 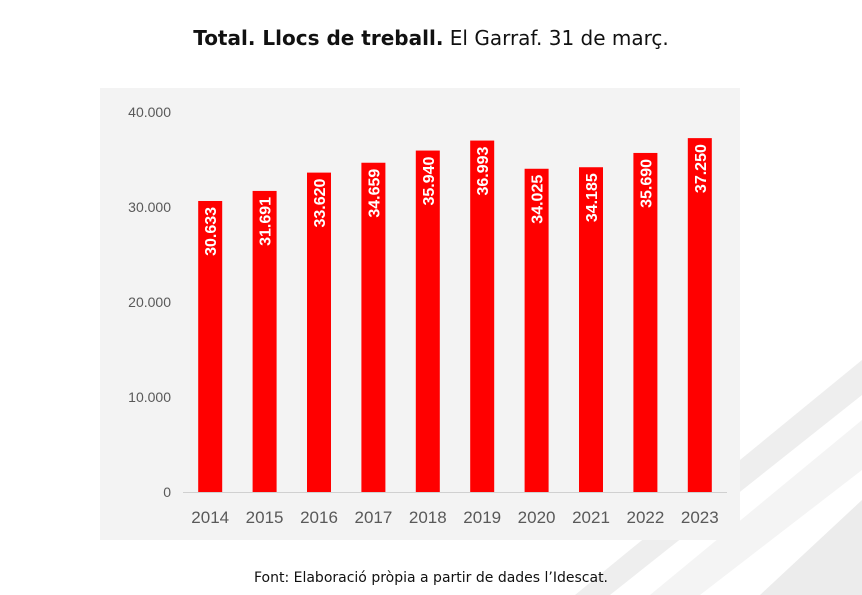 I want to click on y-tick-label: 40.000, so click(x=149, y=112).